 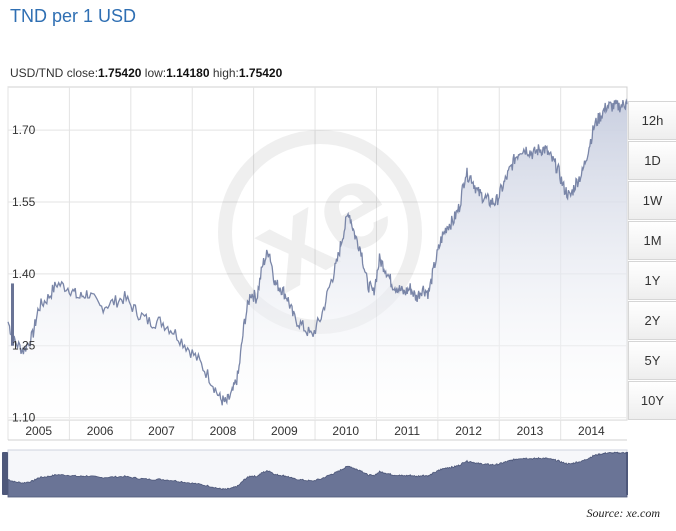 I want to click on x-tick-label: 2014, so click(x=591, y=431).